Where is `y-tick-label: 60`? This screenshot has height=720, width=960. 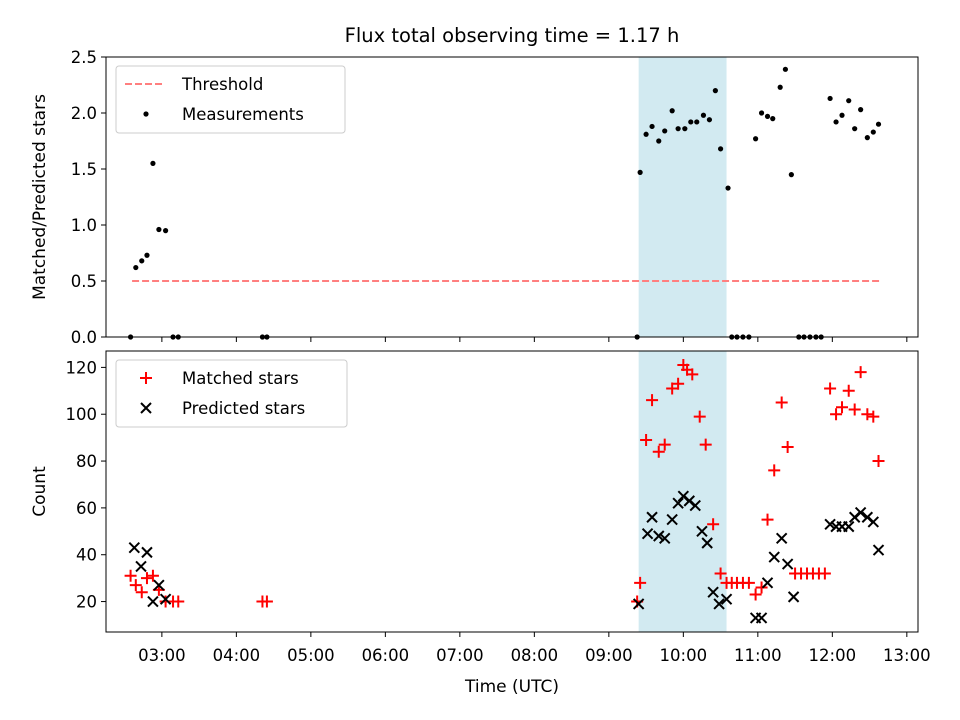
y-tick-label: 60 is located at coordinates (86, 508).